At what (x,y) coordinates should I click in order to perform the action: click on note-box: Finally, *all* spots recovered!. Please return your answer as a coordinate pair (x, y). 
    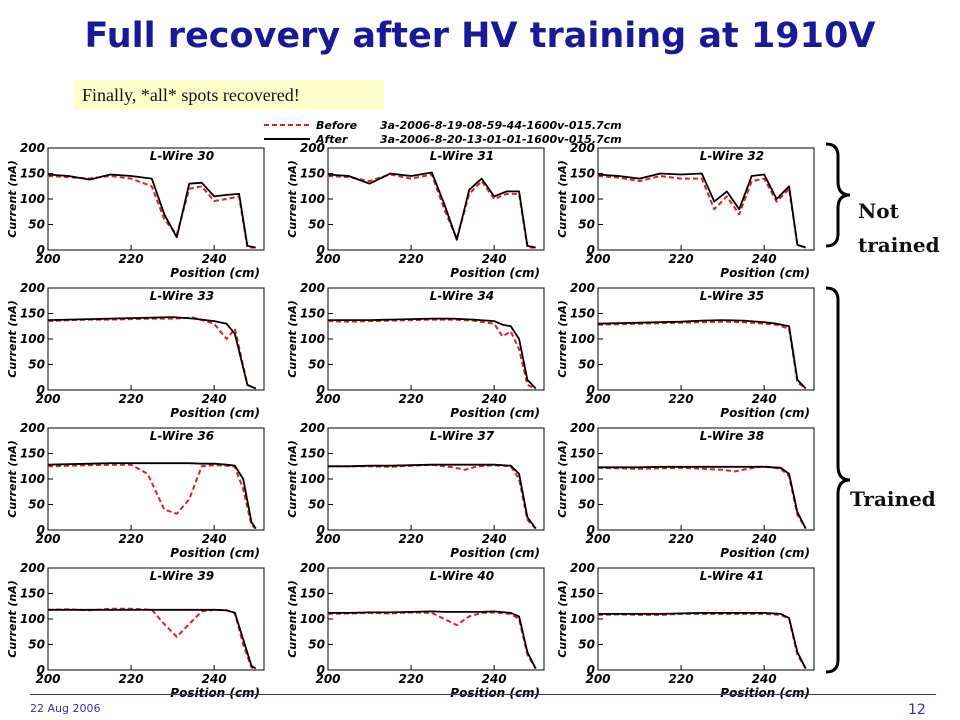
    Looking at the image, I should click on (229, 95).